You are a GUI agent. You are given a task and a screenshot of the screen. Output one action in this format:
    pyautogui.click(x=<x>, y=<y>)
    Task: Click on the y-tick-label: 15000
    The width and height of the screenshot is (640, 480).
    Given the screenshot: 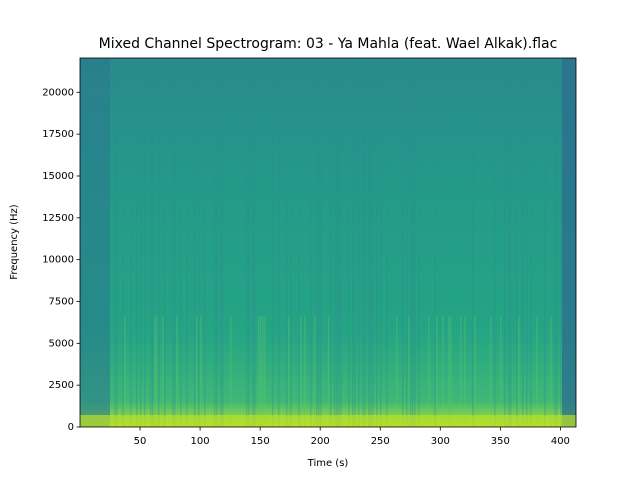 What is the action you would take?
    pyautogui.click(x=58, y=176)
    